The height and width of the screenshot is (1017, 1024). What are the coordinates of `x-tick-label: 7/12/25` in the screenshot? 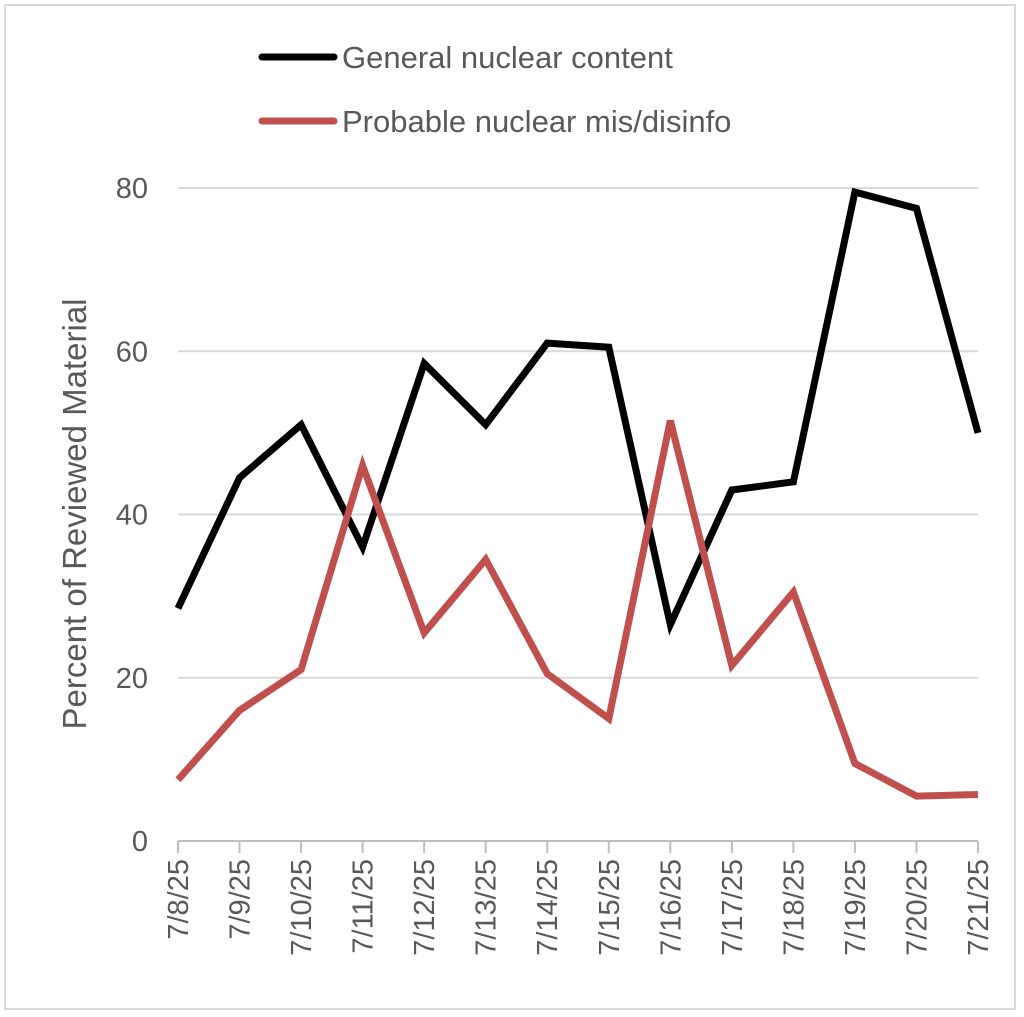 It's located at (425, 907).